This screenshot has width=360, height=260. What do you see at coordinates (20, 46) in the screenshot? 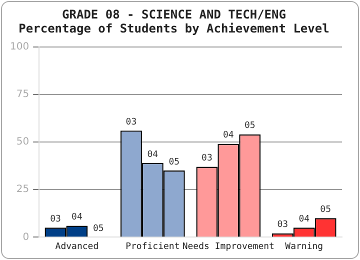
I see `y-tick-label: 100` at bounding box center [20, 46].